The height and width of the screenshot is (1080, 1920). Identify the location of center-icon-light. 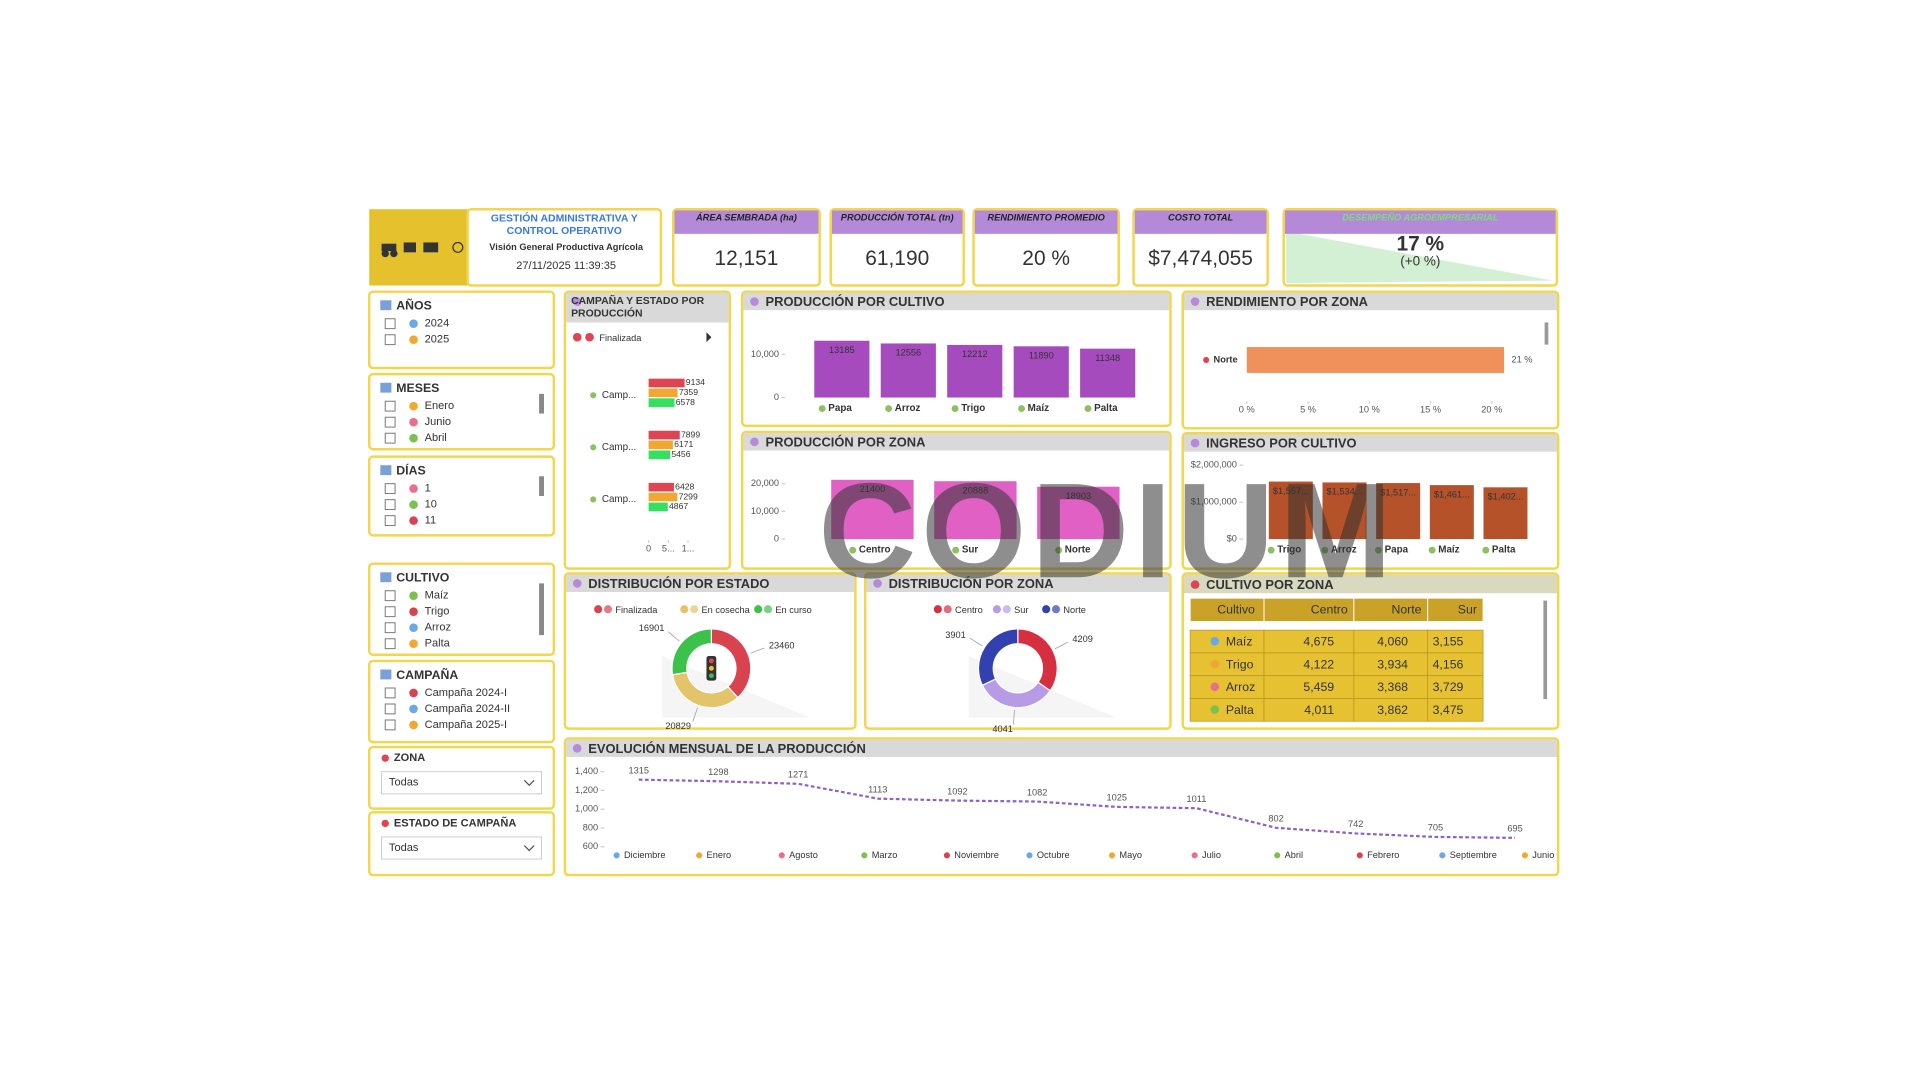
(711, 668).